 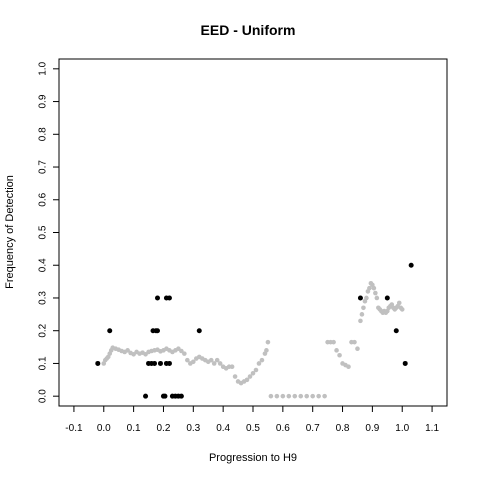 I want to click on y-tick-label: 0.1, so click(x=43, y=363).